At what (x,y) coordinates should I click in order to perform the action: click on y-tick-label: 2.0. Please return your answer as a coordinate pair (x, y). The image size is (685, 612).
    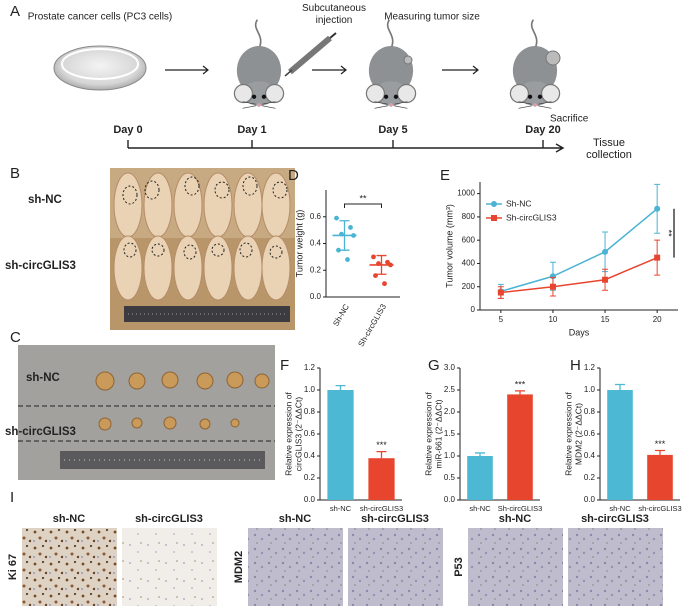
    Looking at the image, I should click on (450, 411).